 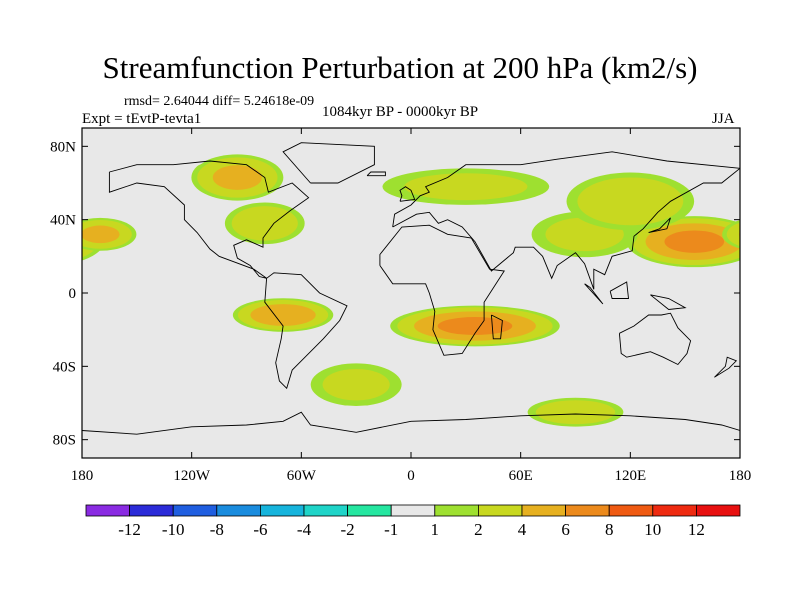 I want to click on y-tick-label: 40N, so click(x=63, y=221).